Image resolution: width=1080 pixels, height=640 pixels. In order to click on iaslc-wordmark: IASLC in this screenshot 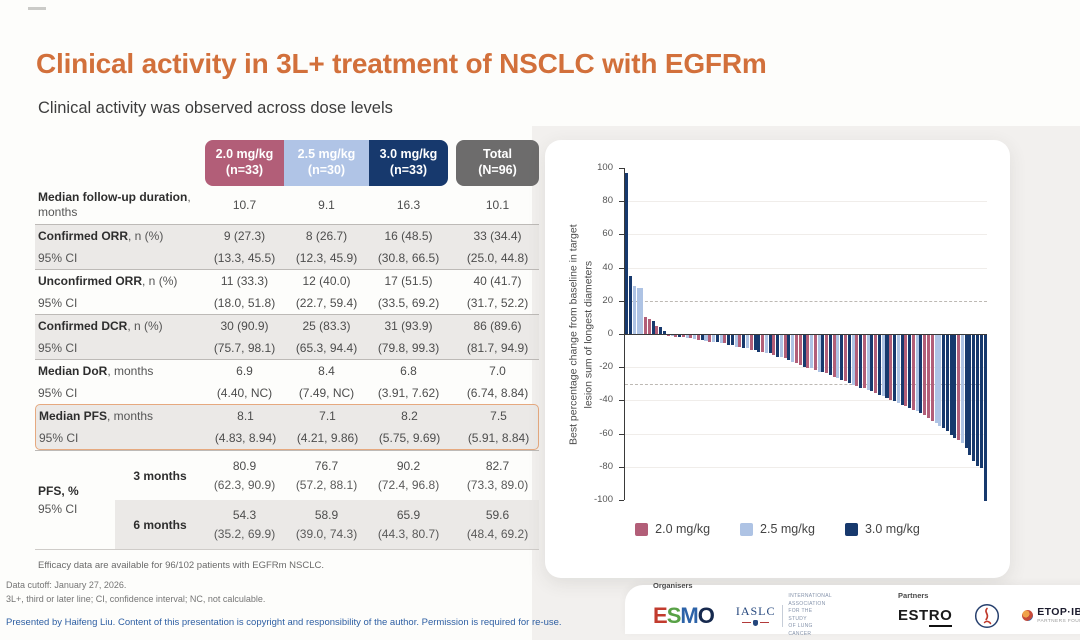, I will do `click(755, 611)`.